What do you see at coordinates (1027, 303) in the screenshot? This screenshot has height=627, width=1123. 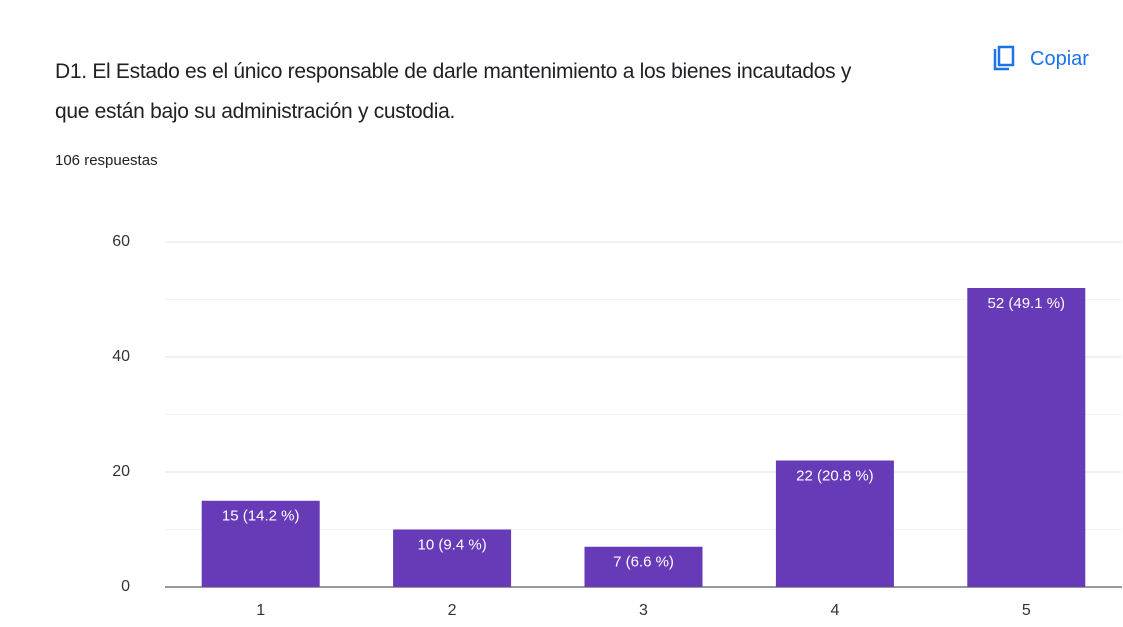 I see `value-label: 52 (49.1 %)` at bounding box center [1027, 303].